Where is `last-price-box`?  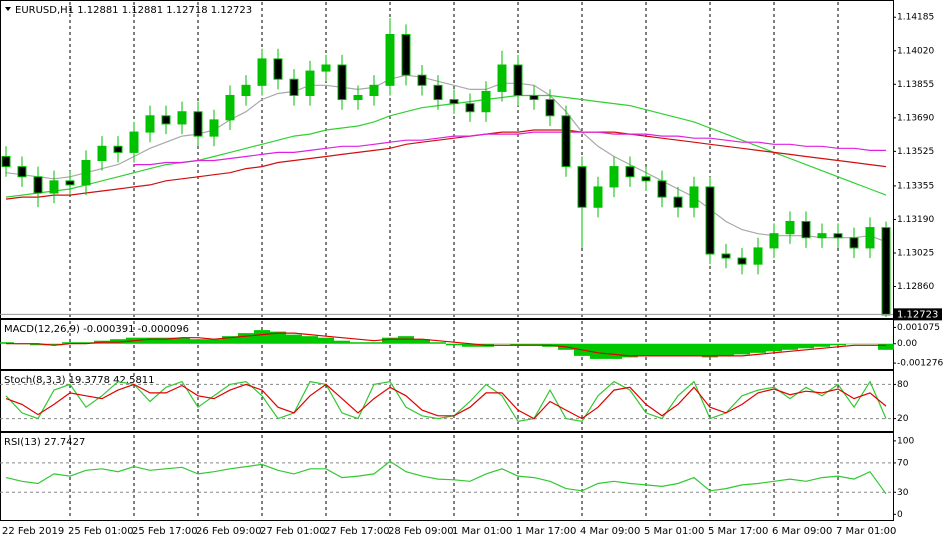
last-price-box is located at coordinates (918, 314).